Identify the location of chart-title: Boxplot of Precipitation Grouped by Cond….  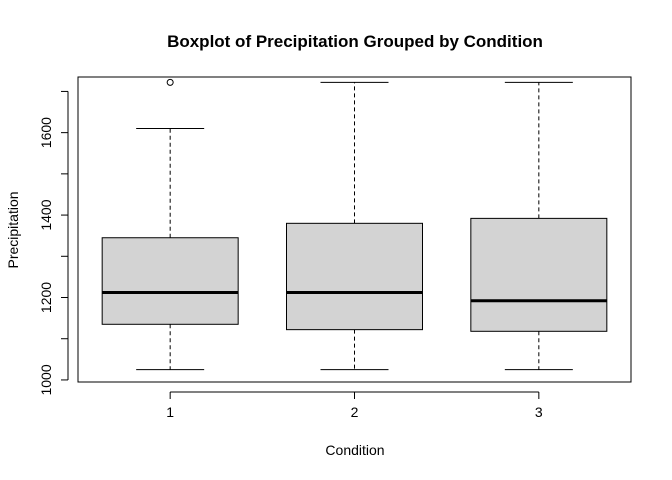
(355, 41).